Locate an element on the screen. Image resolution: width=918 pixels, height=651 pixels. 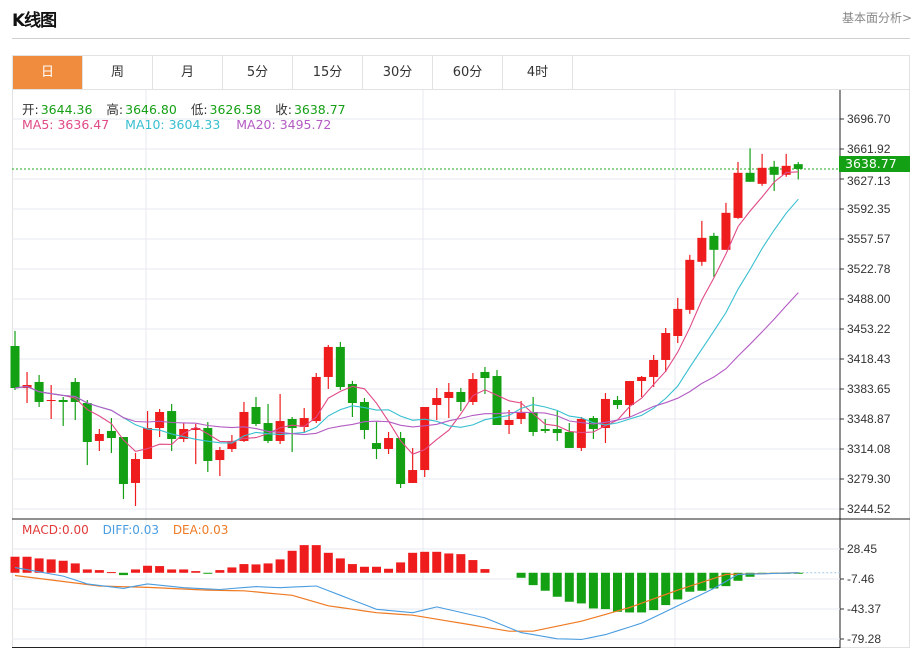
tab-30min: 30分 is located at coordinates (398, 72).